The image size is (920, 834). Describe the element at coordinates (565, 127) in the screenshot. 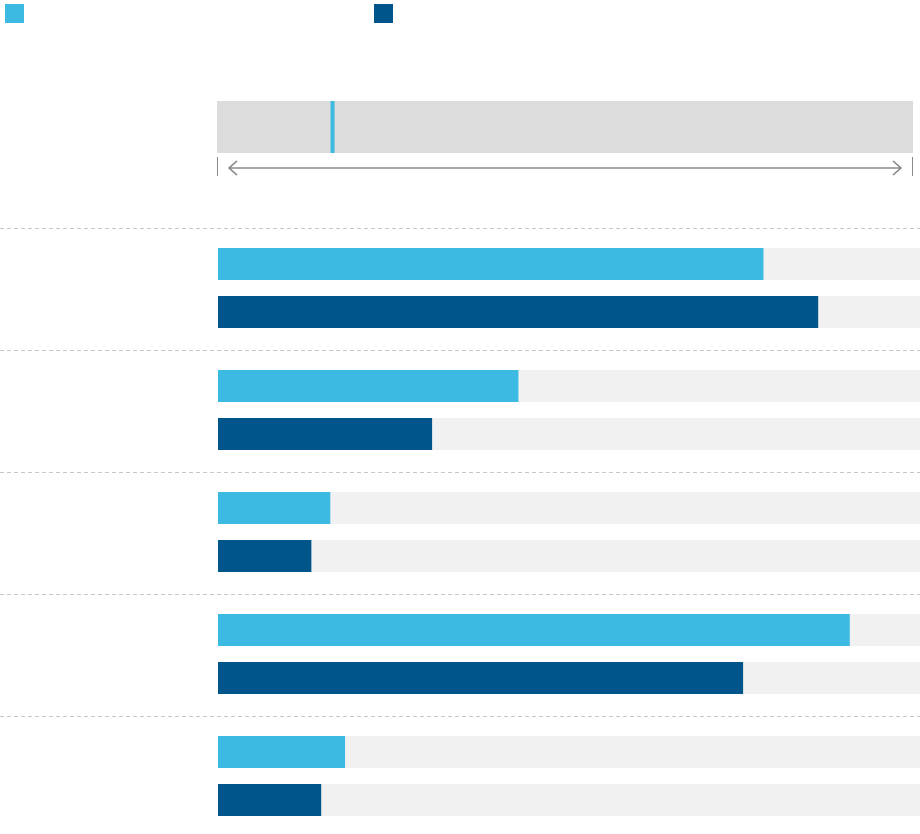

I see `range-box` at that location.